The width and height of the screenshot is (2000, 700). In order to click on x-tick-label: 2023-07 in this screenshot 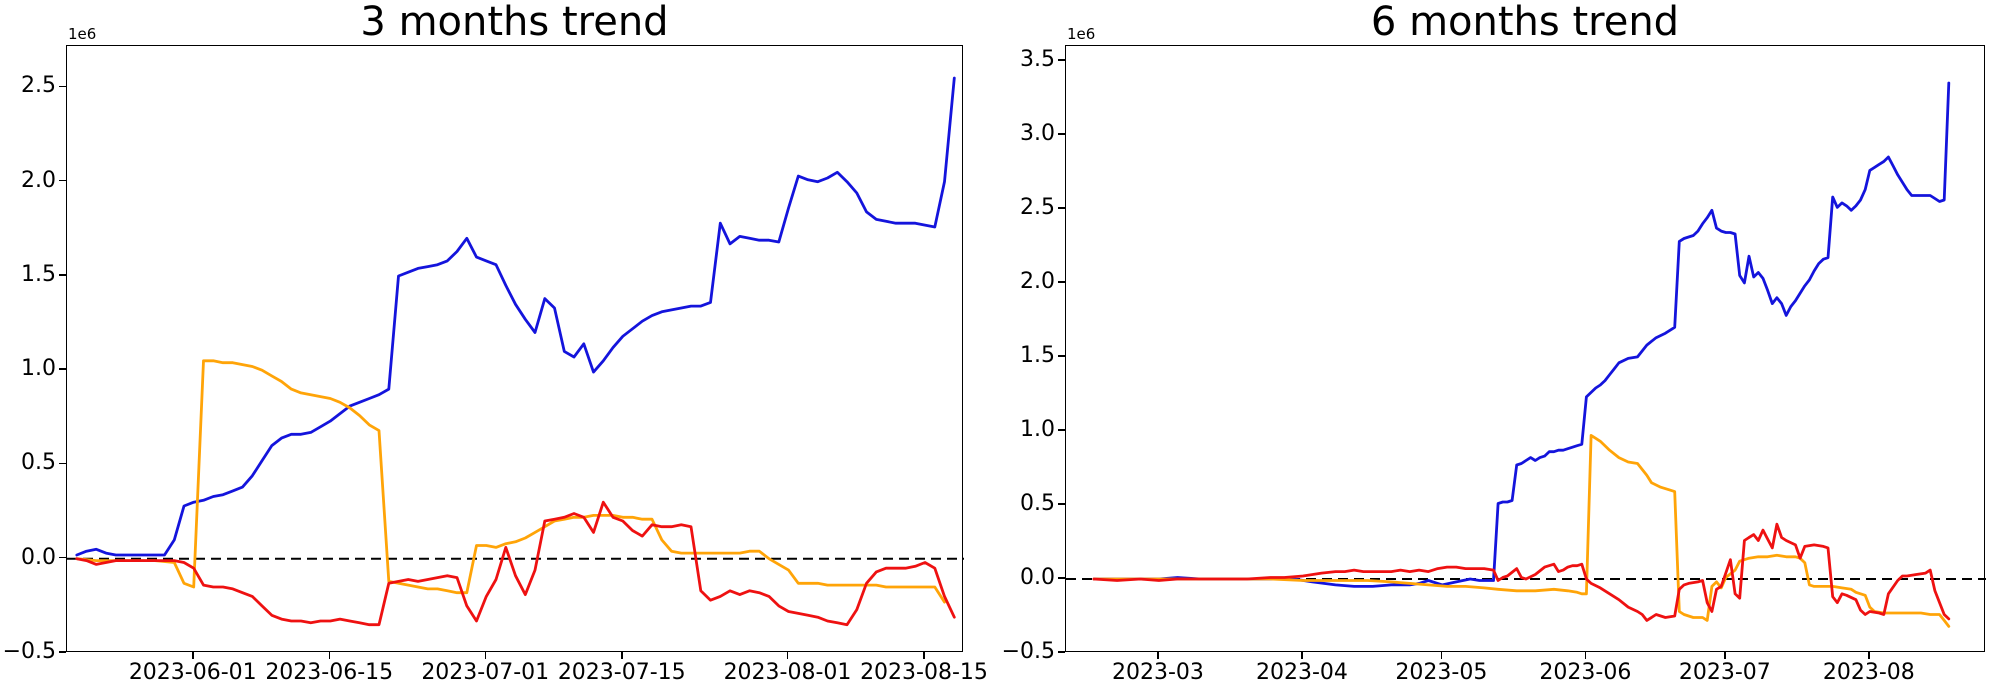, I will do `click(1724, 672)`.